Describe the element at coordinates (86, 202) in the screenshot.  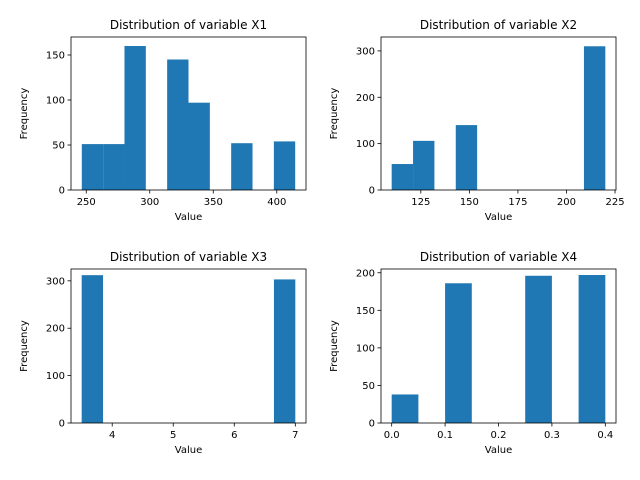
I see `x-tick-label: 250` at that location.